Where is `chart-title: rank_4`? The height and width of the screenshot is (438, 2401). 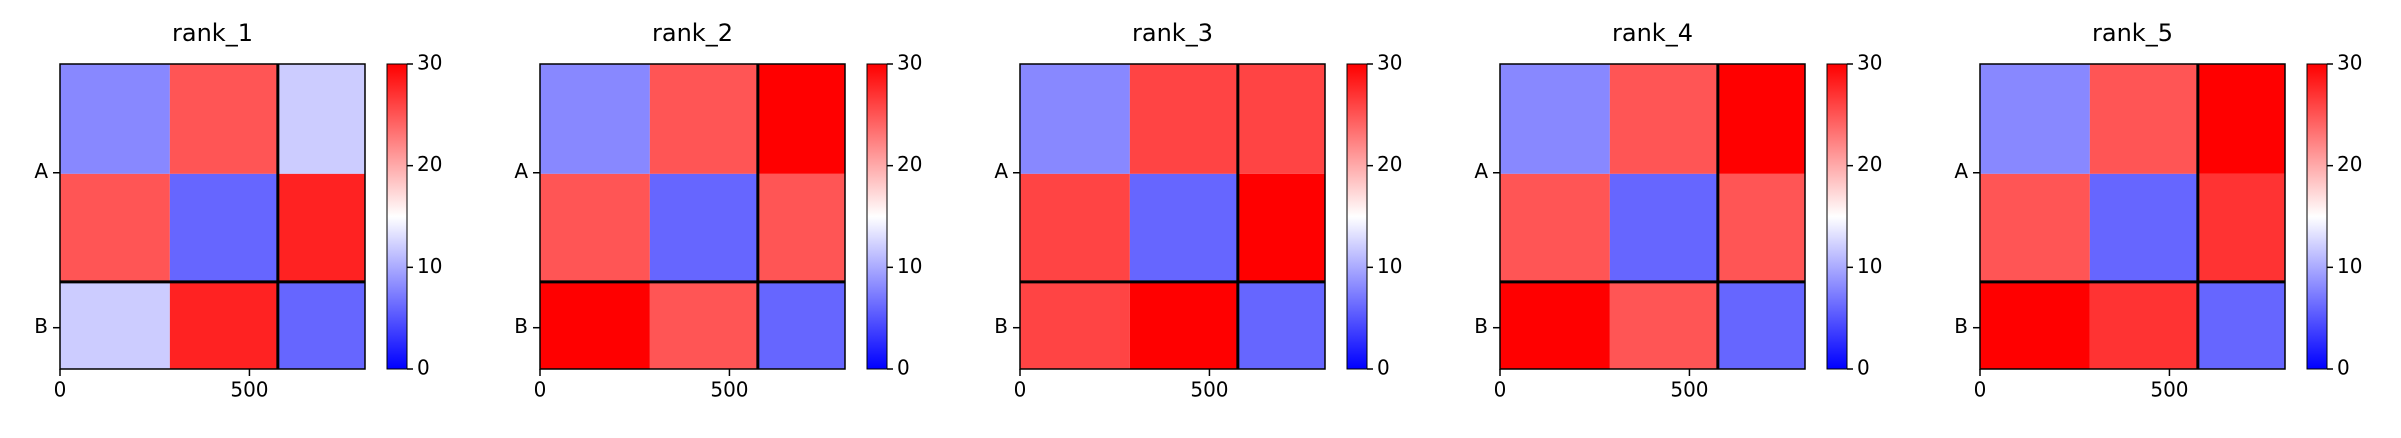
chart-title: rank_4 is located at coordinates (1652, 33).